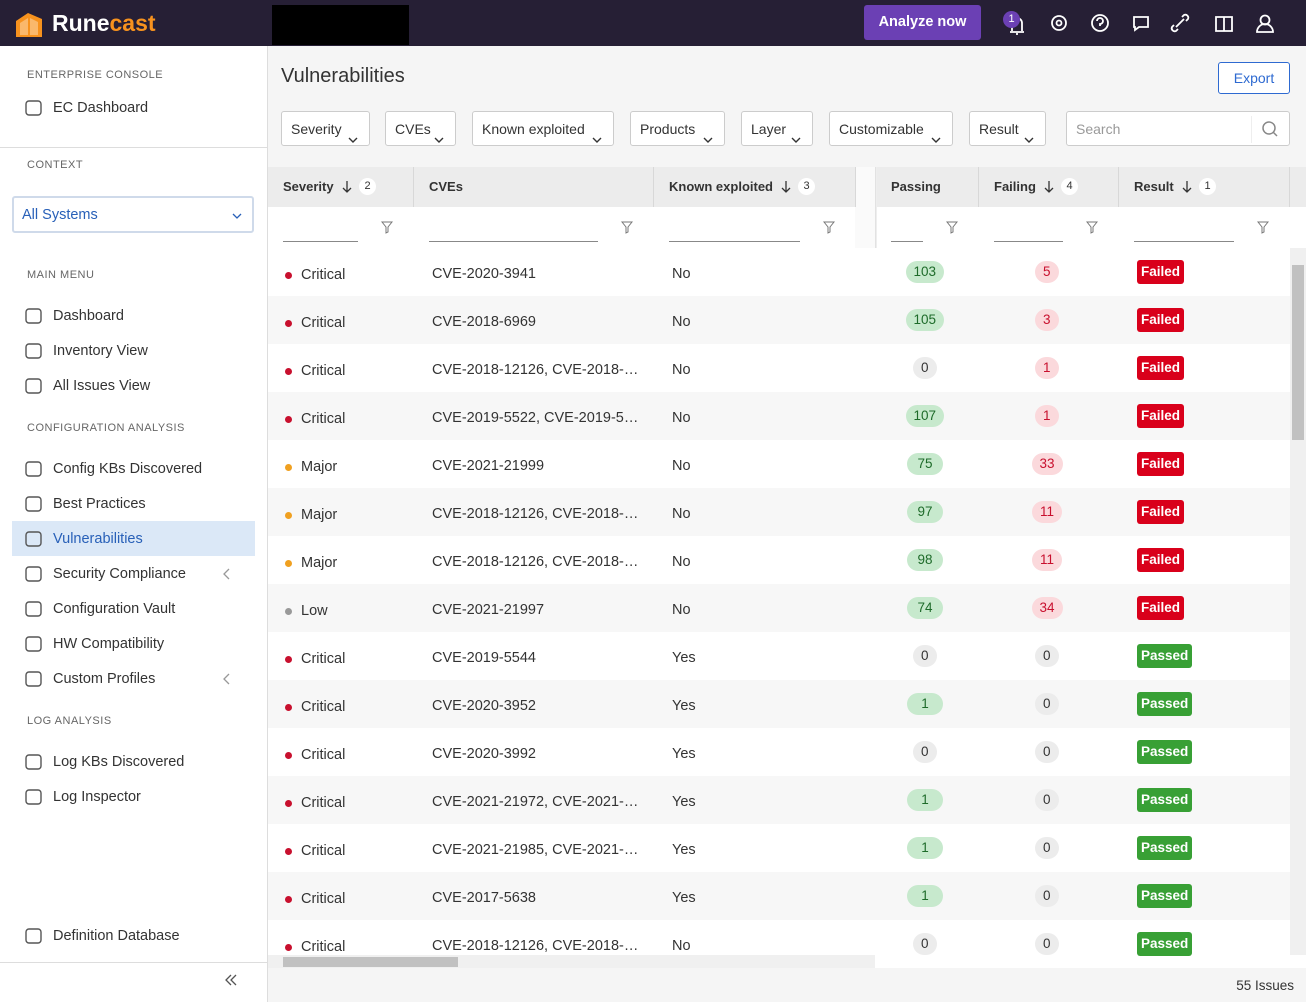  I want to click on filter-dropdown: Severity, so click(325, 128).